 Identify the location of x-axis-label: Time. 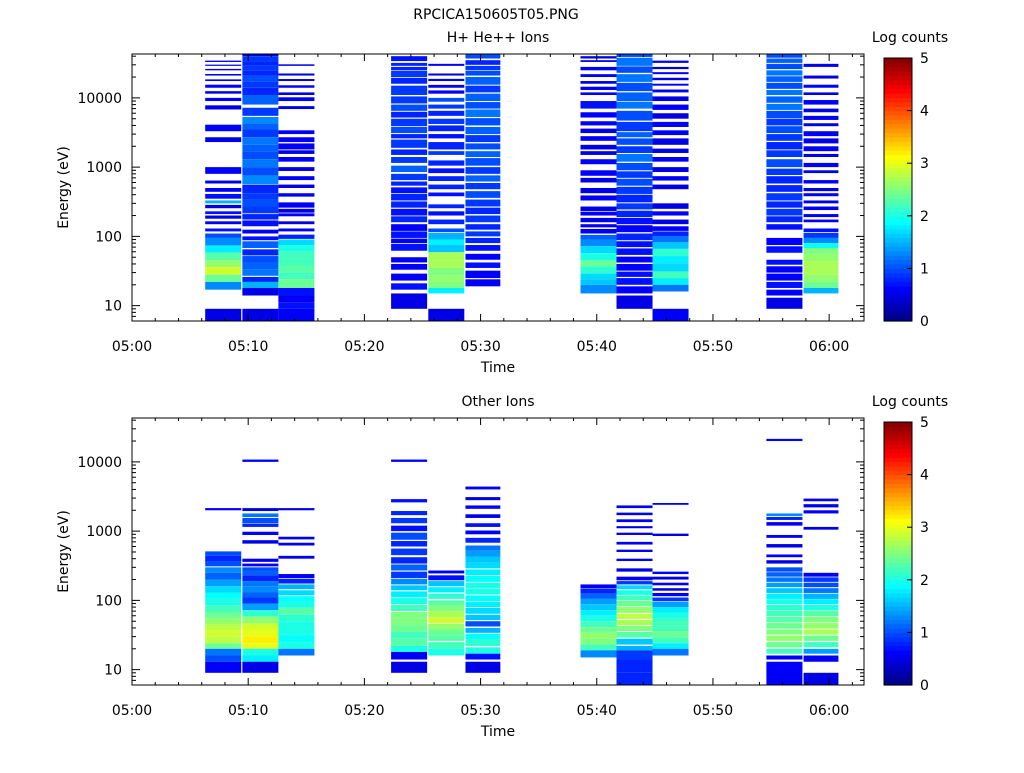
(497, 368).